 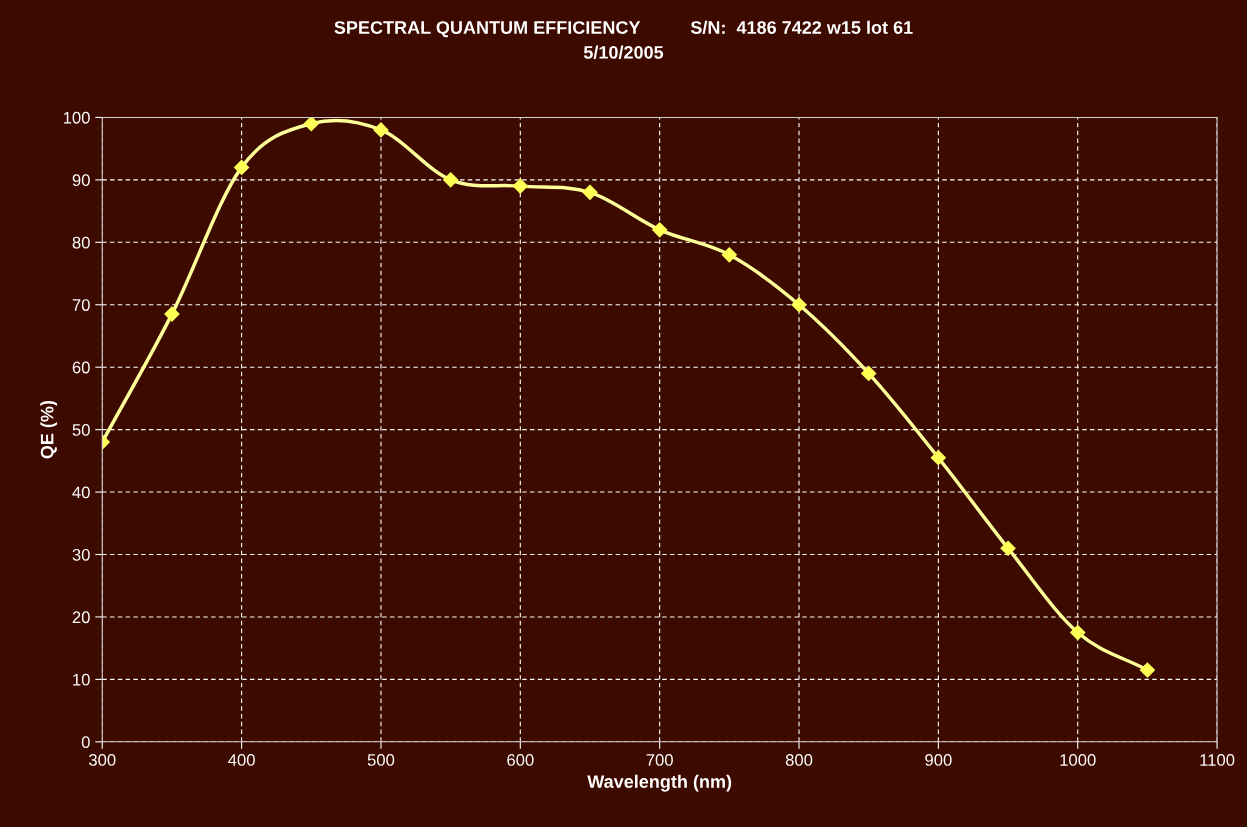 What do you see at coordinates (799, 760) in the screenshot?
I see `x-tick-label: 800` at bounding box center [799, 760].